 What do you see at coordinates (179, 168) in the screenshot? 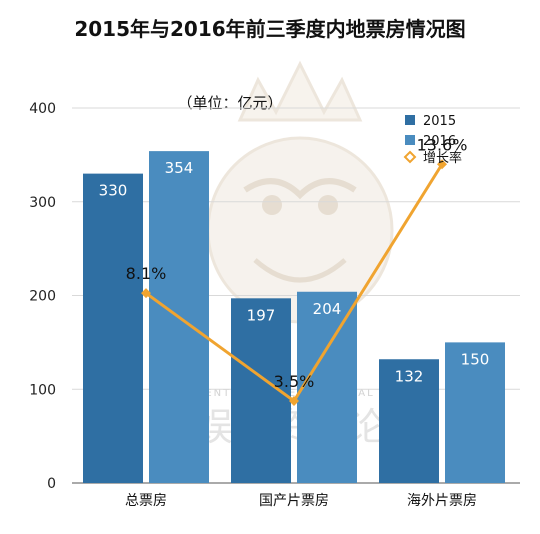
I see `bar-value-label: 354` at bounding box center [179, 168].